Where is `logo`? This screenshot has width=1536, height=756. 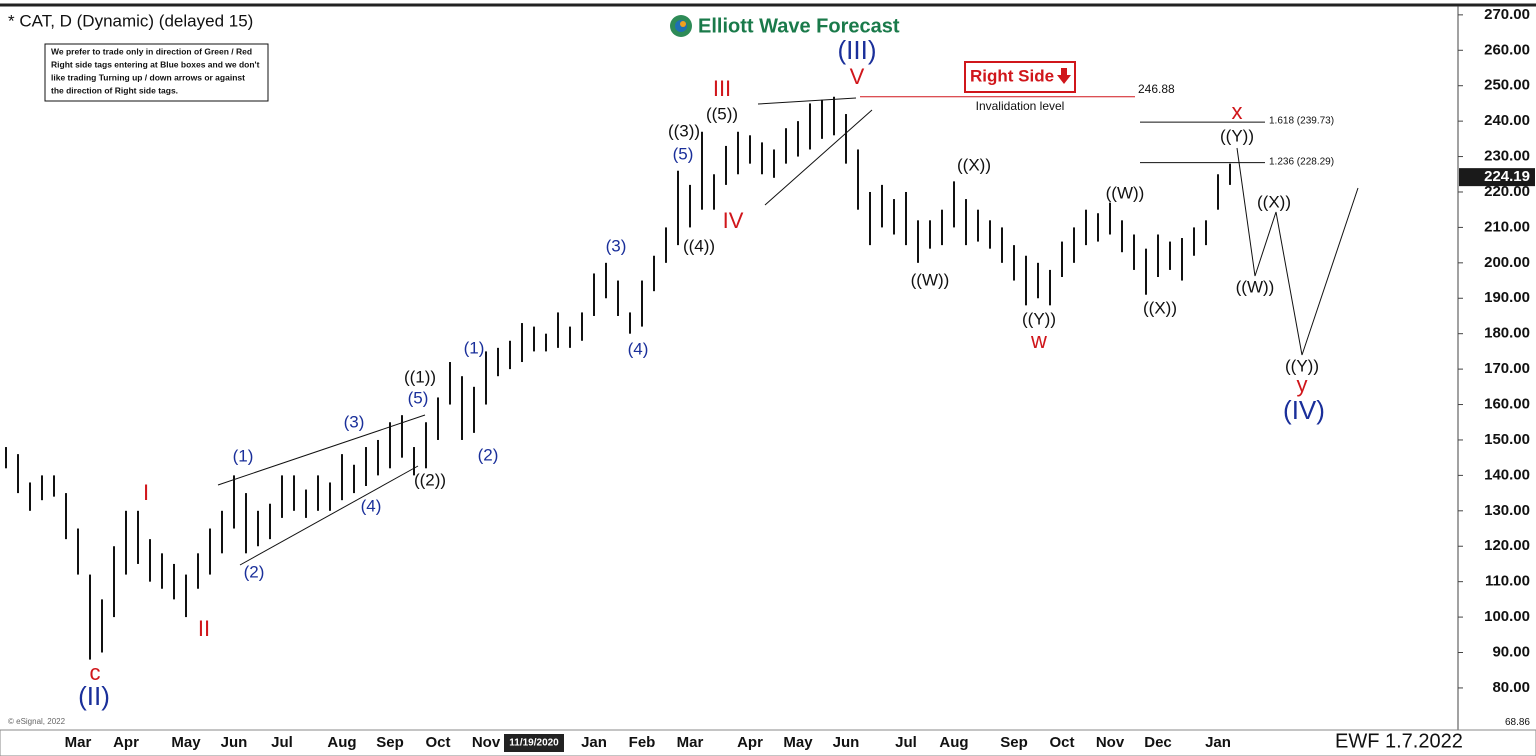
logo is located at coordinates (681, 26).